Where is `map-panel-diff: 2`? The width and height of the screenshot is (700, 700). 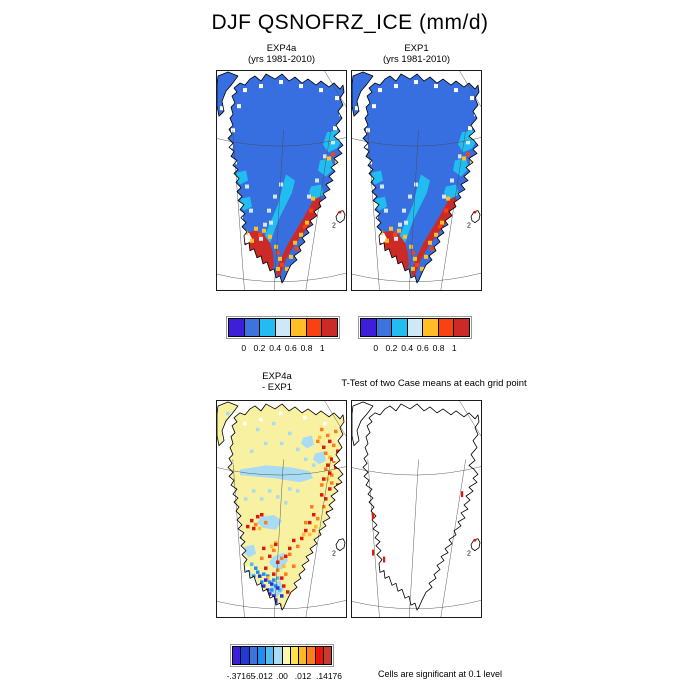 map-panel-diff: 2 is located at coordinates (281, 509).